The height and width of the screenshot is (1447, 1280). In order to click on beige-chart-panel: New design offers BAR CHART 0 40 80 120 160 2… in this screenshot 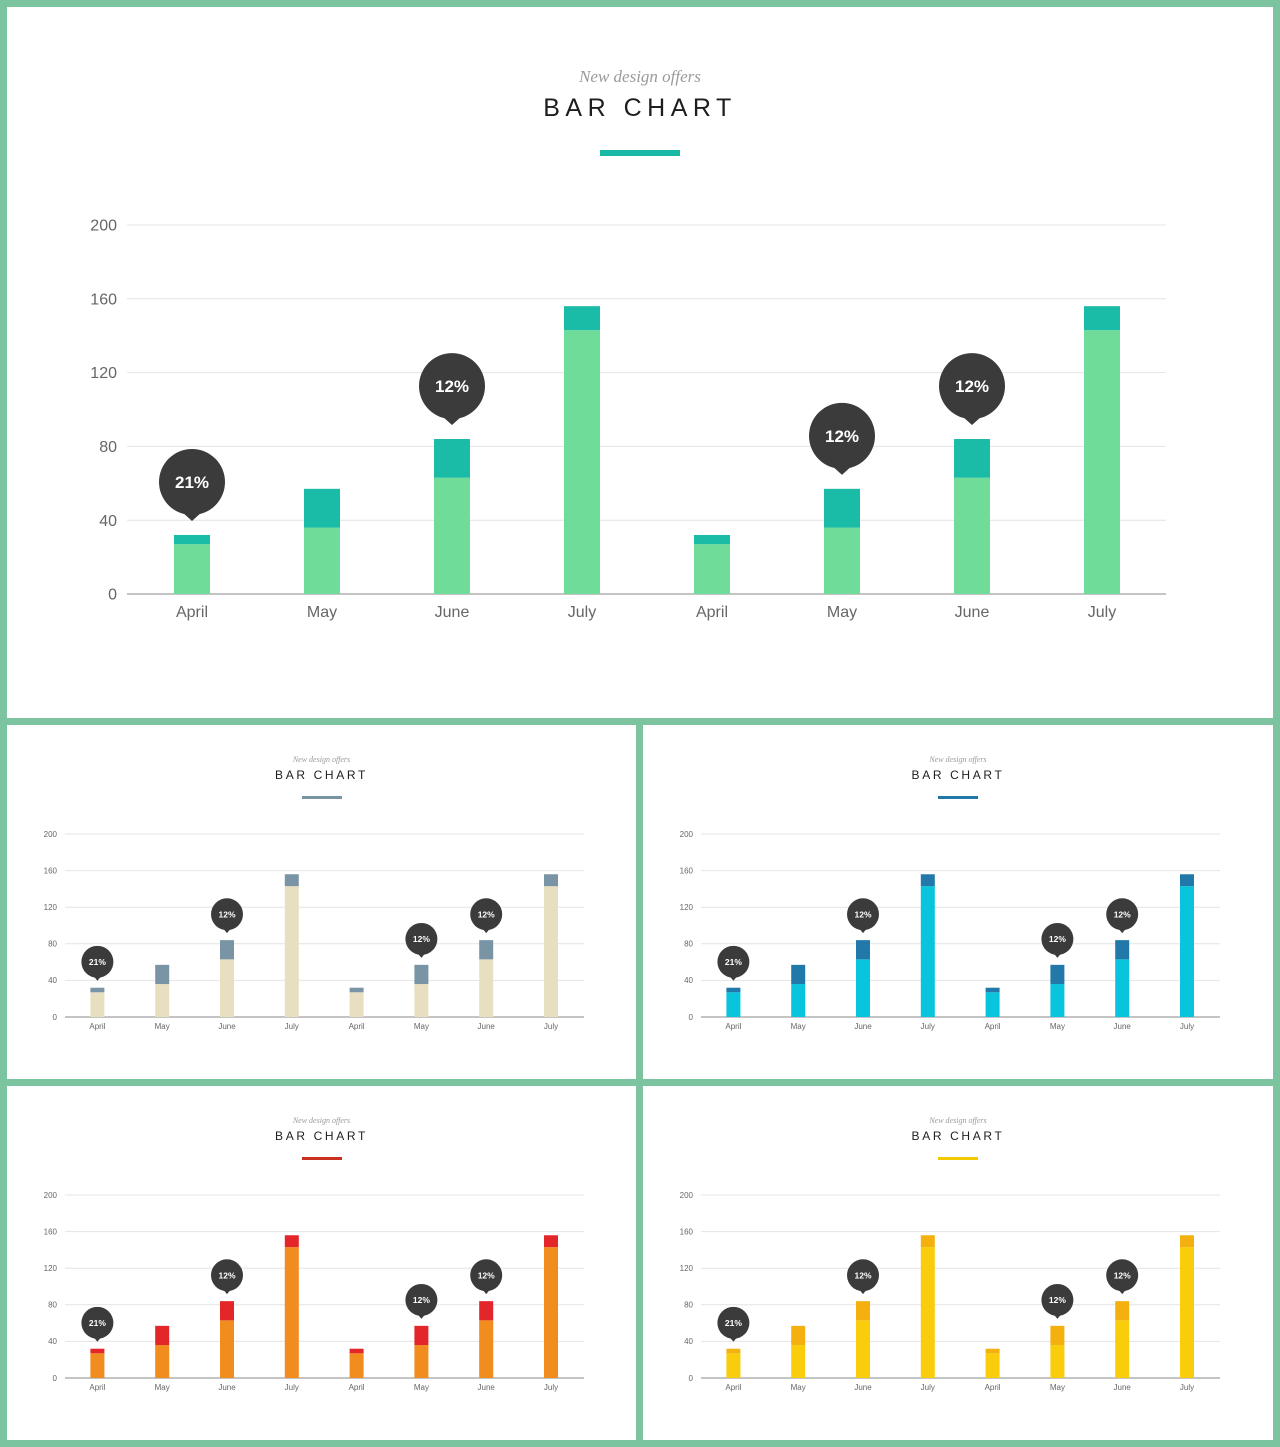, I will do `click(321, 902)`.